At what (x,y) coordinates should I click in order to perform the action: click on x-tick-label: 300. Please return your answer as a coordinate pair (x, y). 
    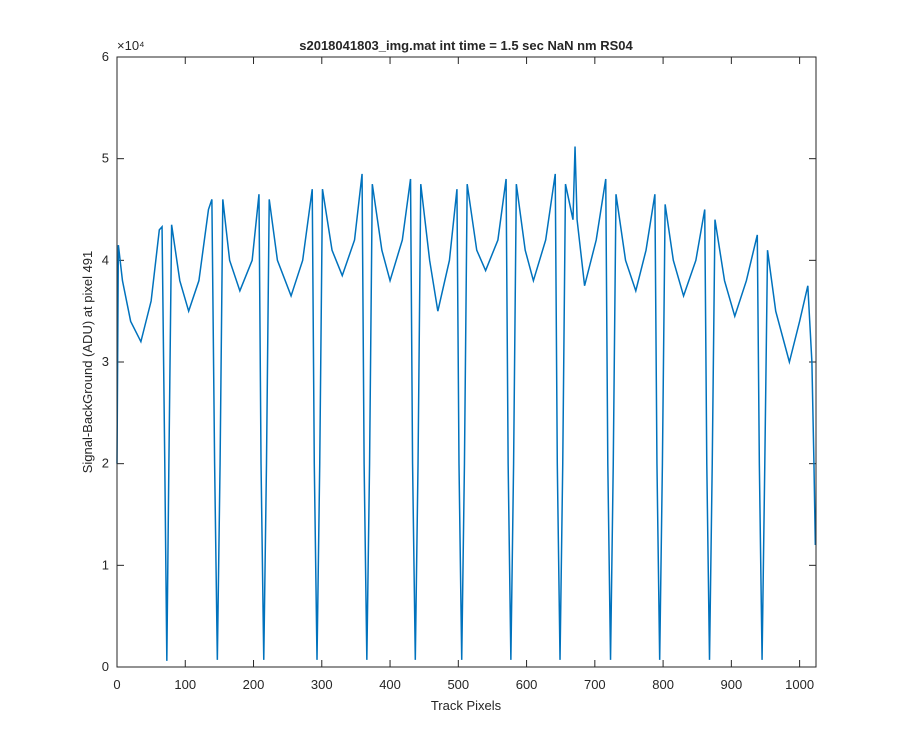
    Looking at the image, I should click on (322, 684).